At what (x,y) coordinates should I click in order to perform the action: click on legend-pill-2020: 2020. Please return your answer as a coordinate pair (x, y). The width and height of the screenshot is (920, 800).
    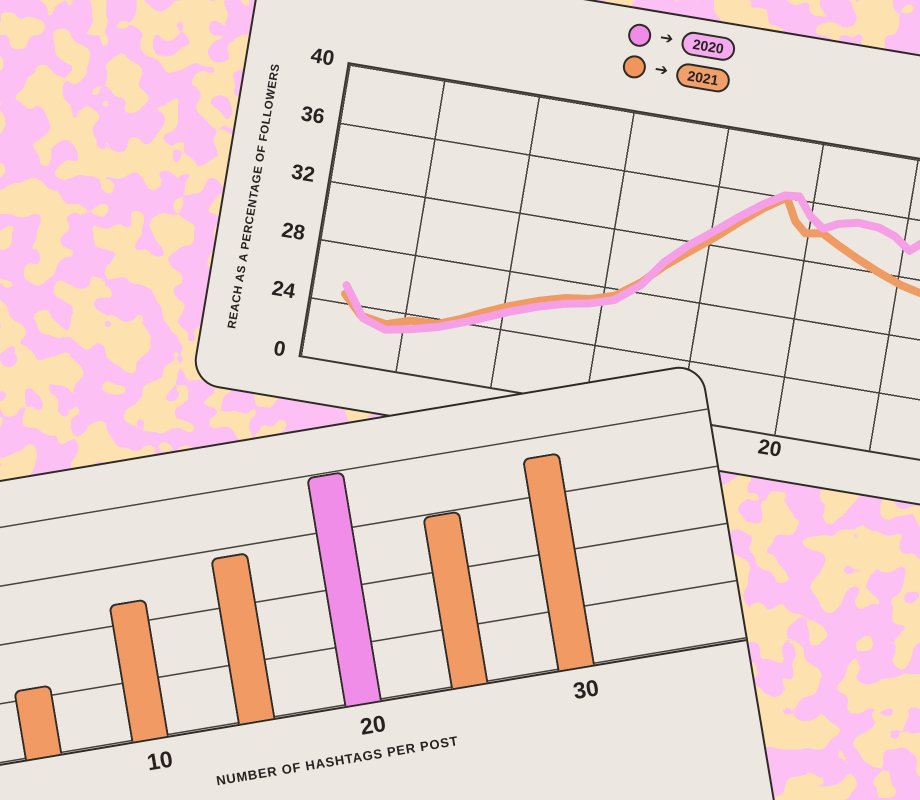
    Looking at the image, I should click on (708, 46).